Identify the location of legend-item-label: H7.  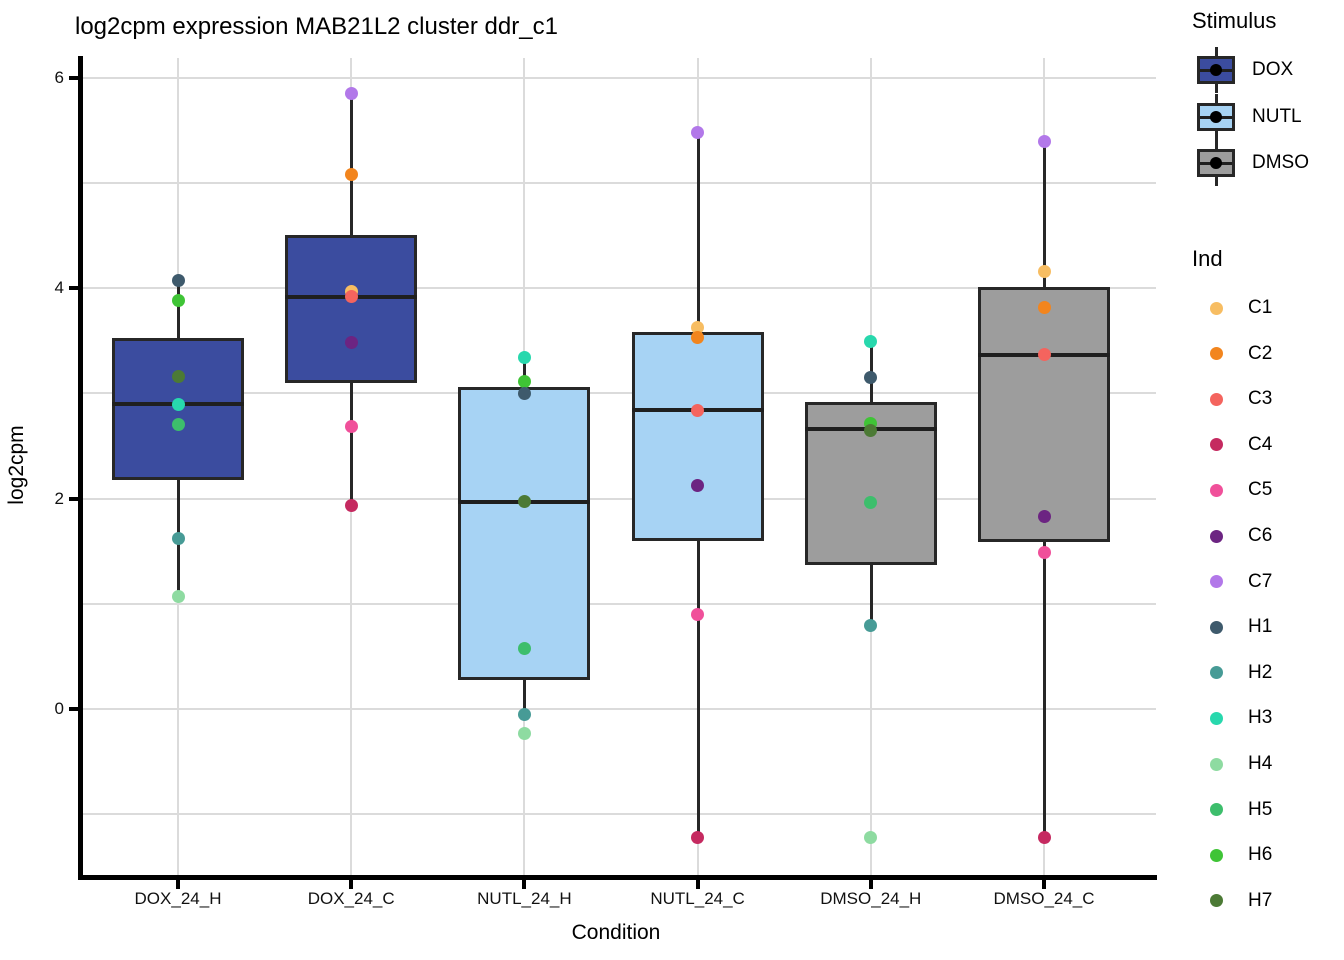
(1260, 900).